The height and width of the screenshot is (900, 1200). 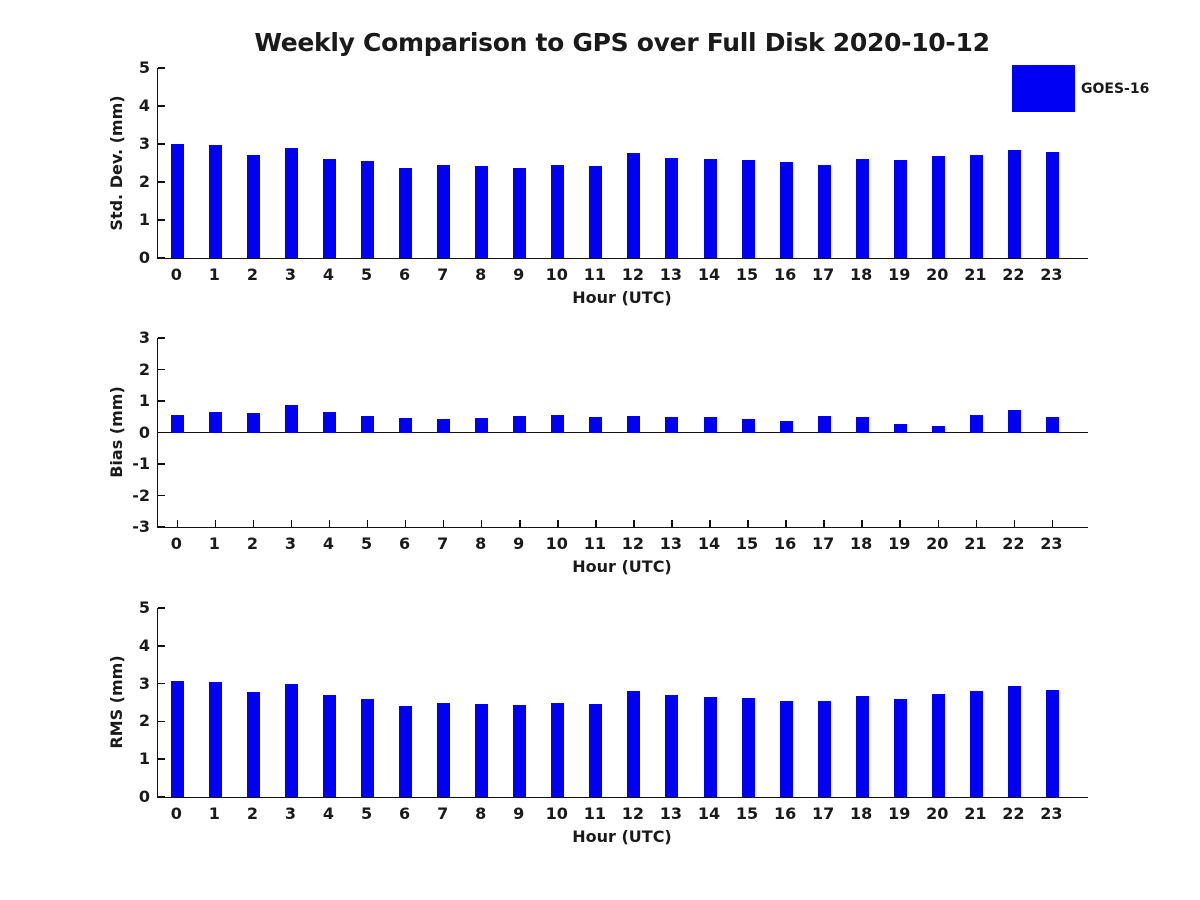 I want to click on stddev-x-axis-label: Hour (UTC), so click(x=622, y=297).